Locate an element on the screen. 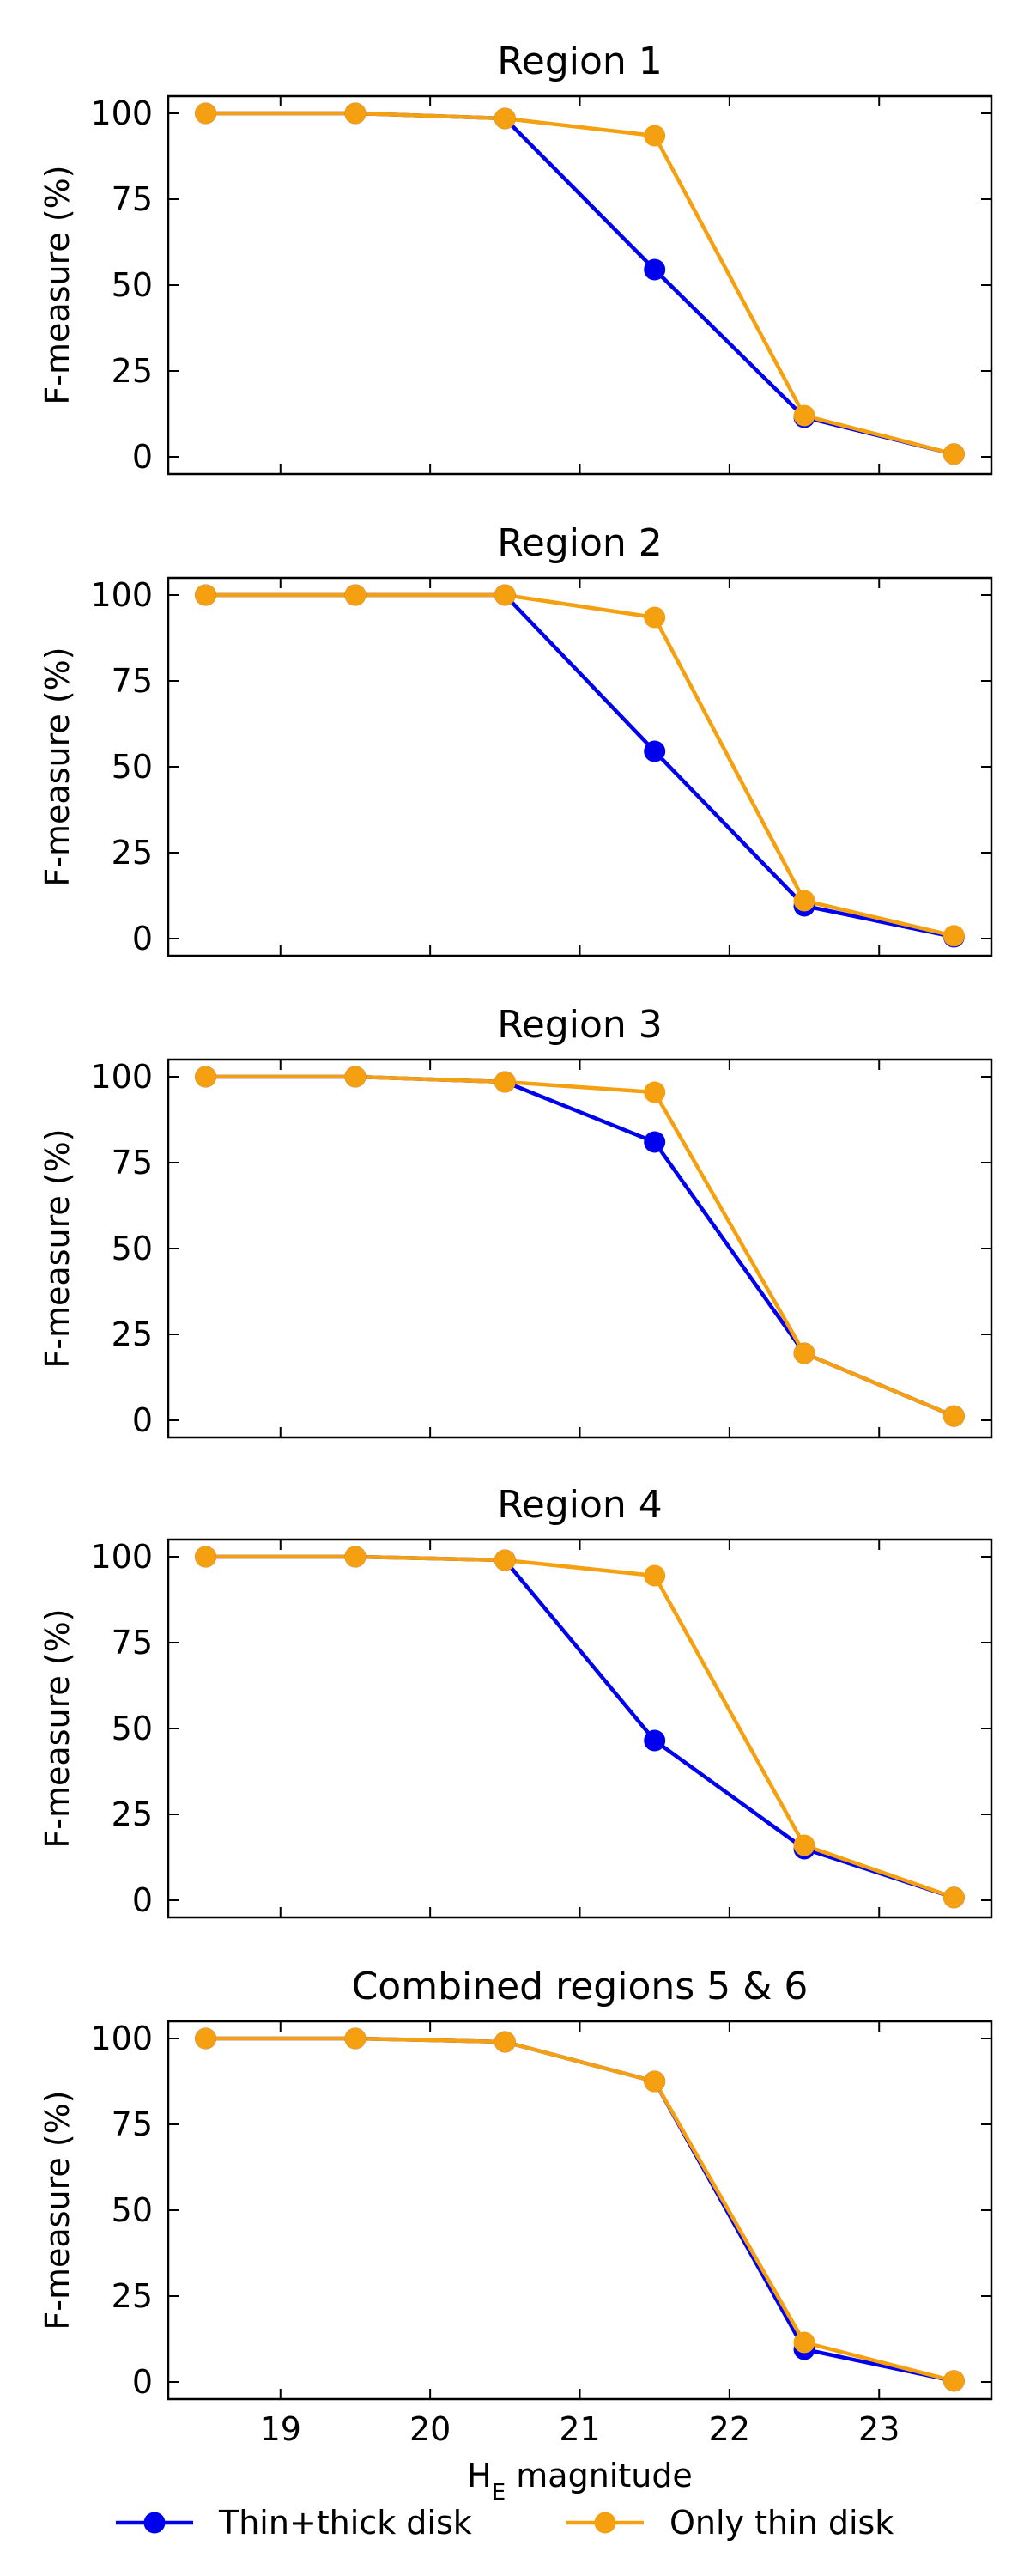 This screenshot has width=1030, height=2576. x-tick-label: 21 is located at coordinates (579, 2429).